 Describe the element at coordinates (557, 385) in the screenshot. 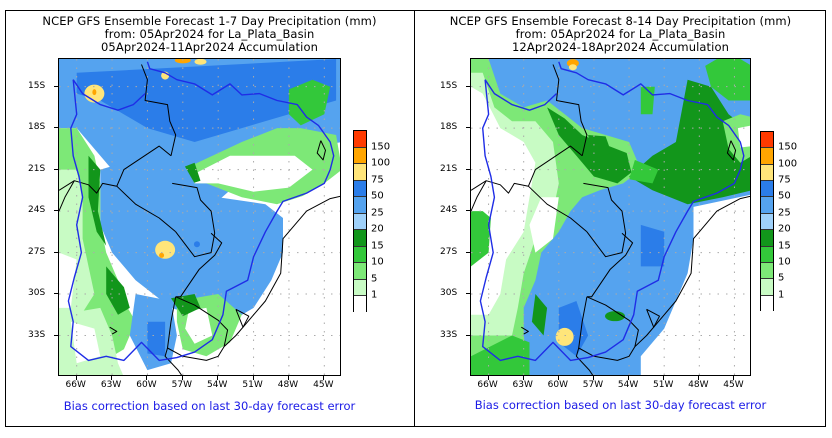

I see `lon-tick-label: 60W` at that location.